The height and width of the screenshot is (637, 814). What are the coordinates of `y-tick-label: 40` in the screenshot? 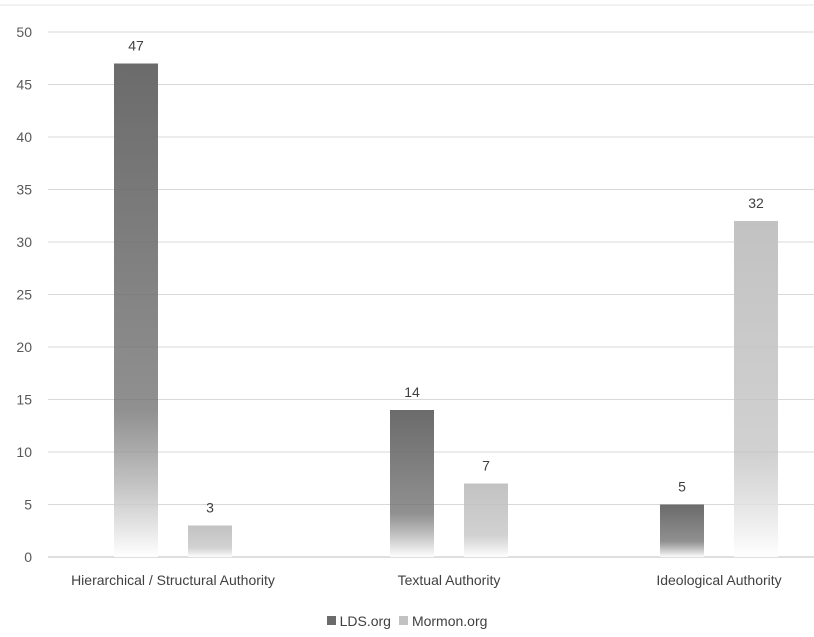 It's located at (24, 137).